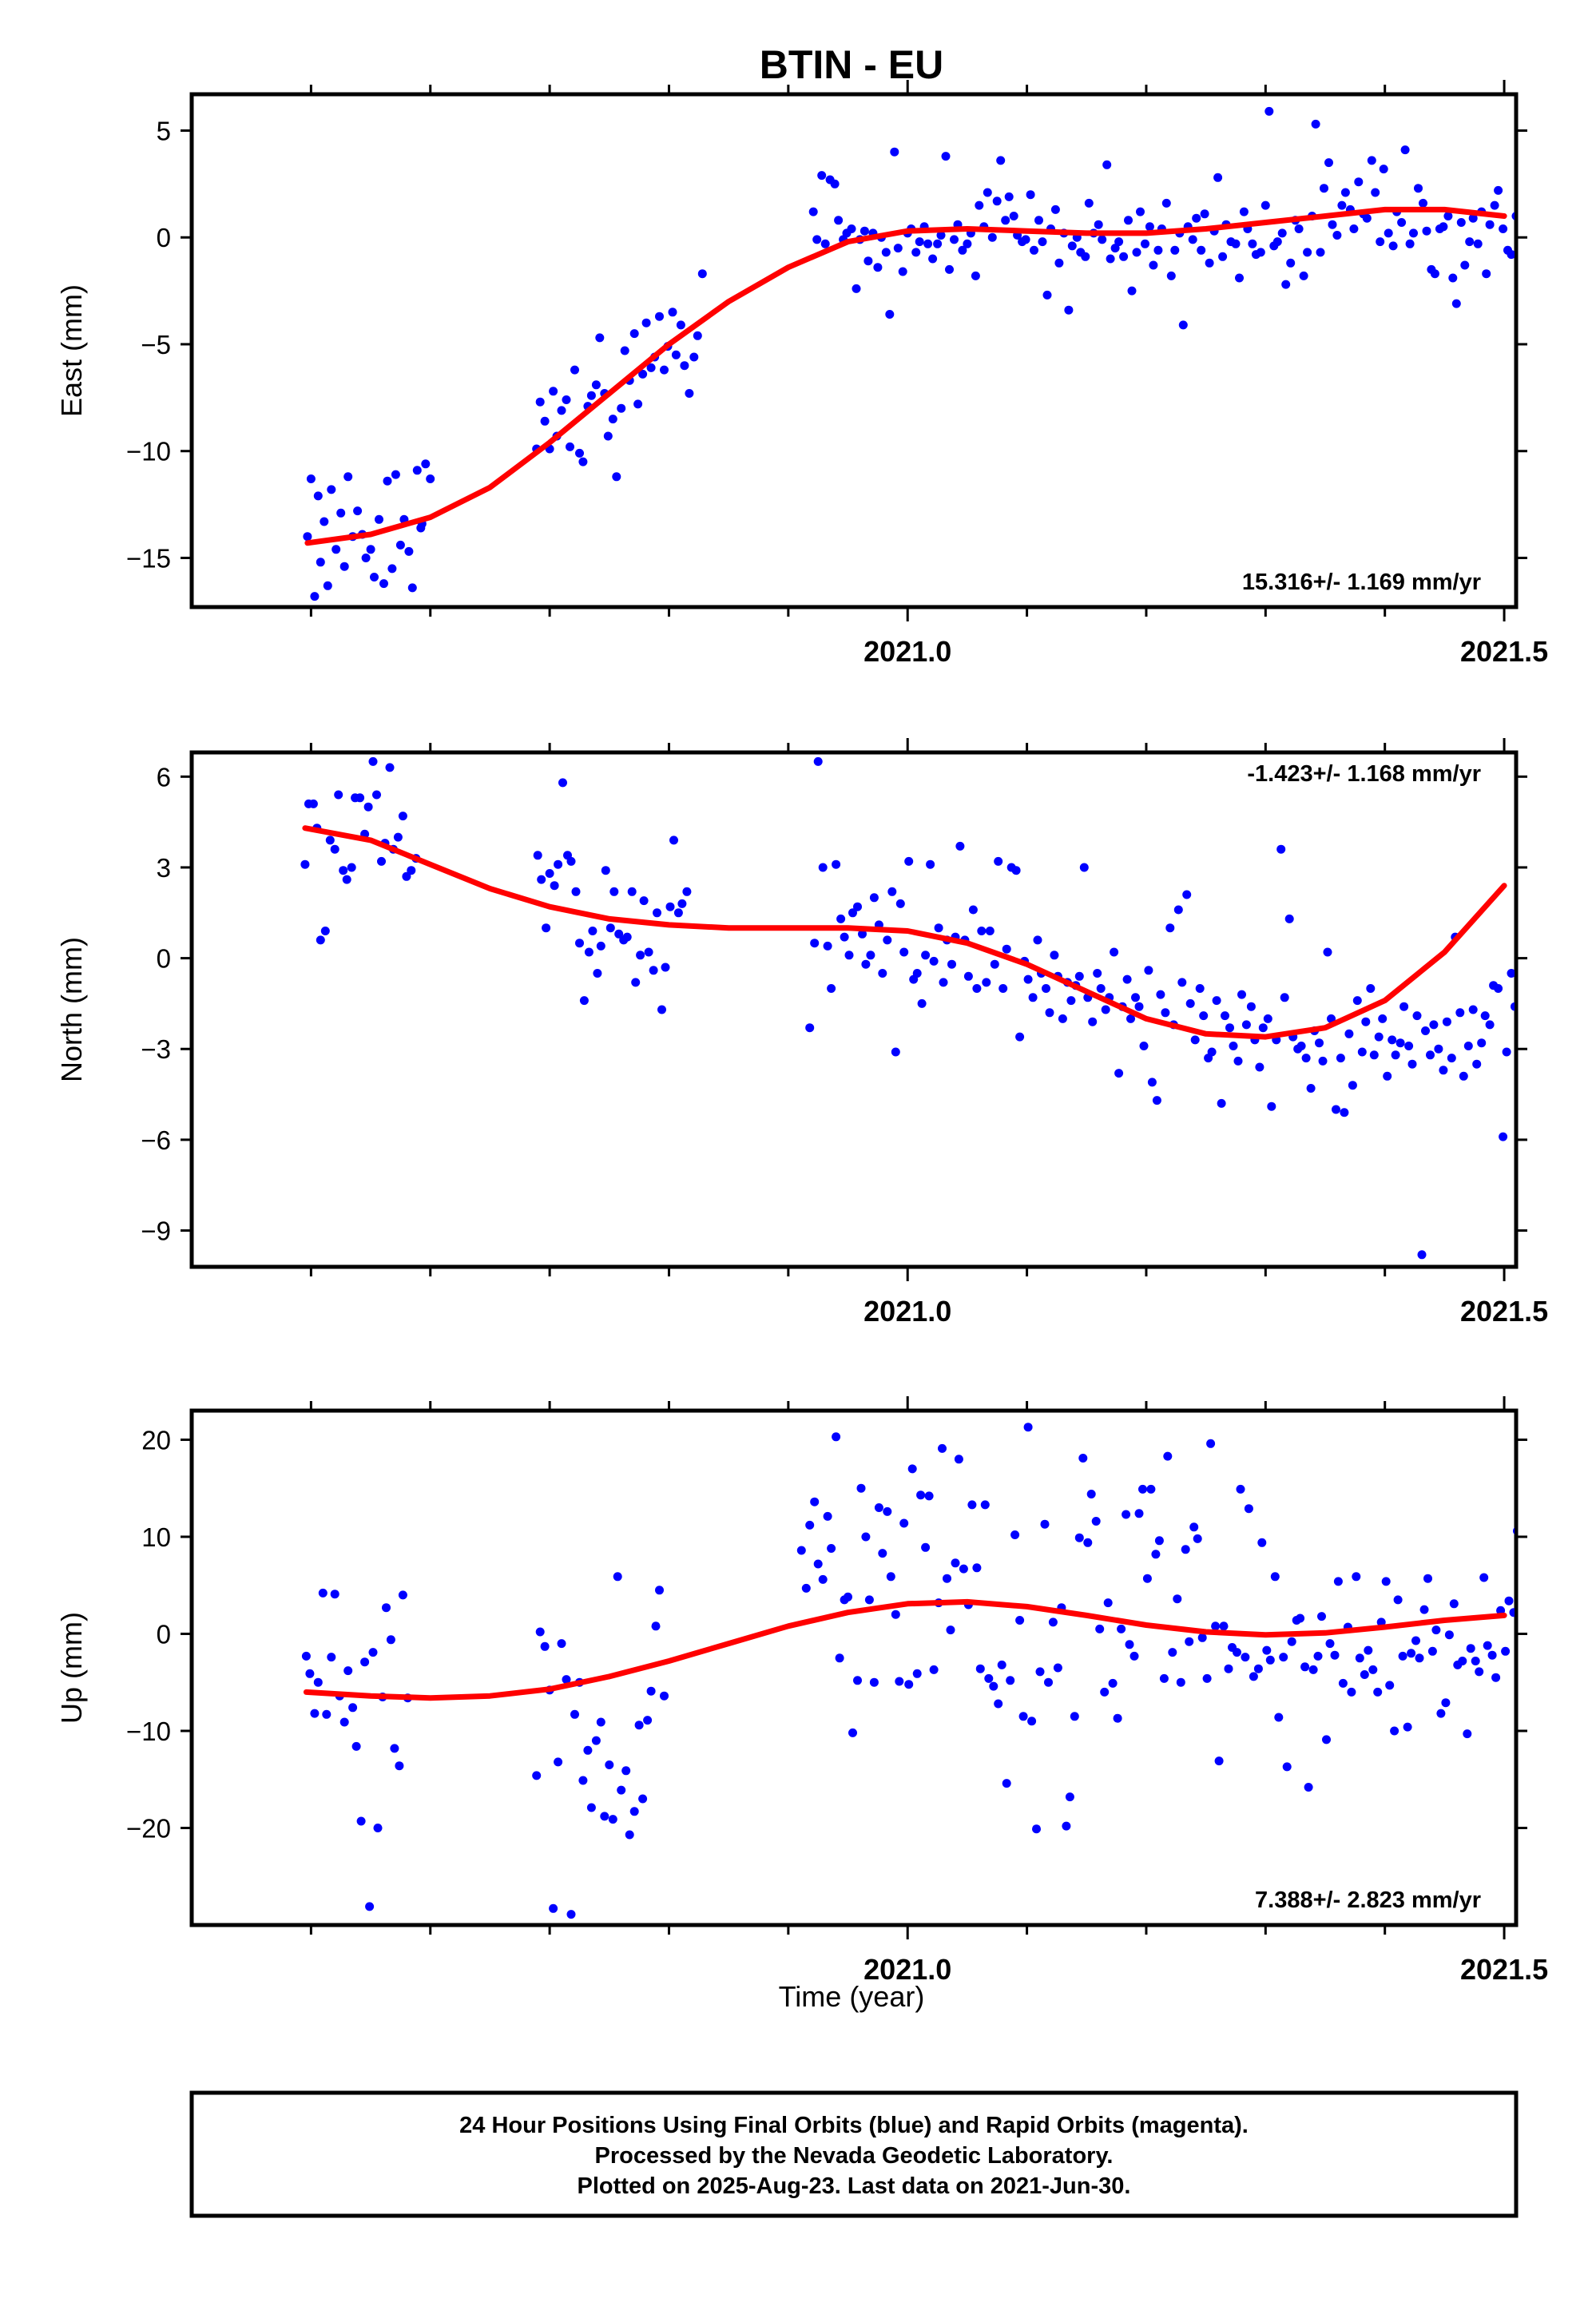 The image size is (1596, 2322). I want to click on footer-box, so click(854, 2154).